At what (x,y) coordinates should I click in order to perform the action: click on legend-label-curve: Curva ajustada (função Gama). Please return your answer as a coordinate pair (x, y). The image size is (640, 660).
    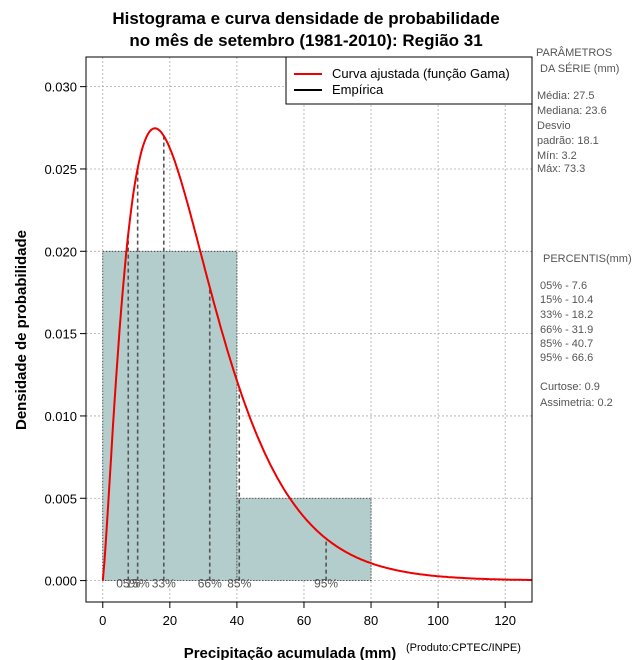
    Looking at the image, I should click on (421, 73).